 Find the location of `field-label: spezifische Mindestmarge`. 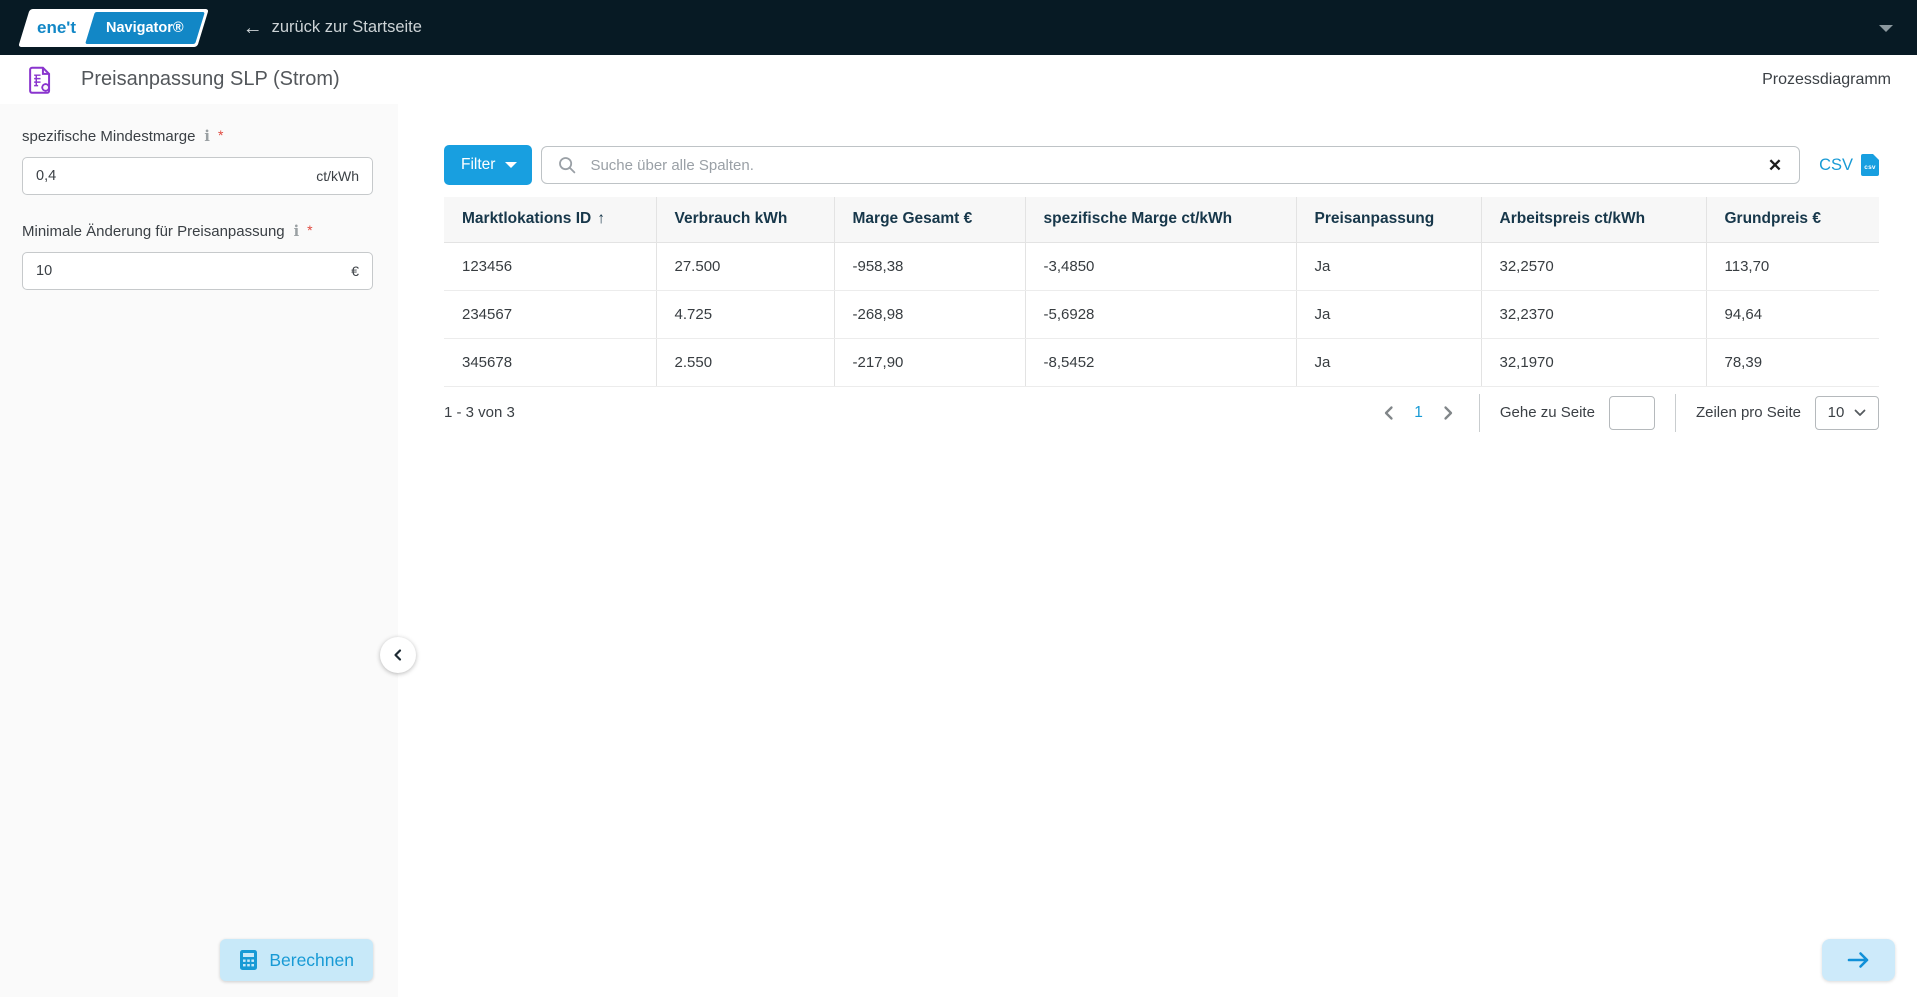

field-label: spezifische Mindestmarge is located at coordinates (109, 136).